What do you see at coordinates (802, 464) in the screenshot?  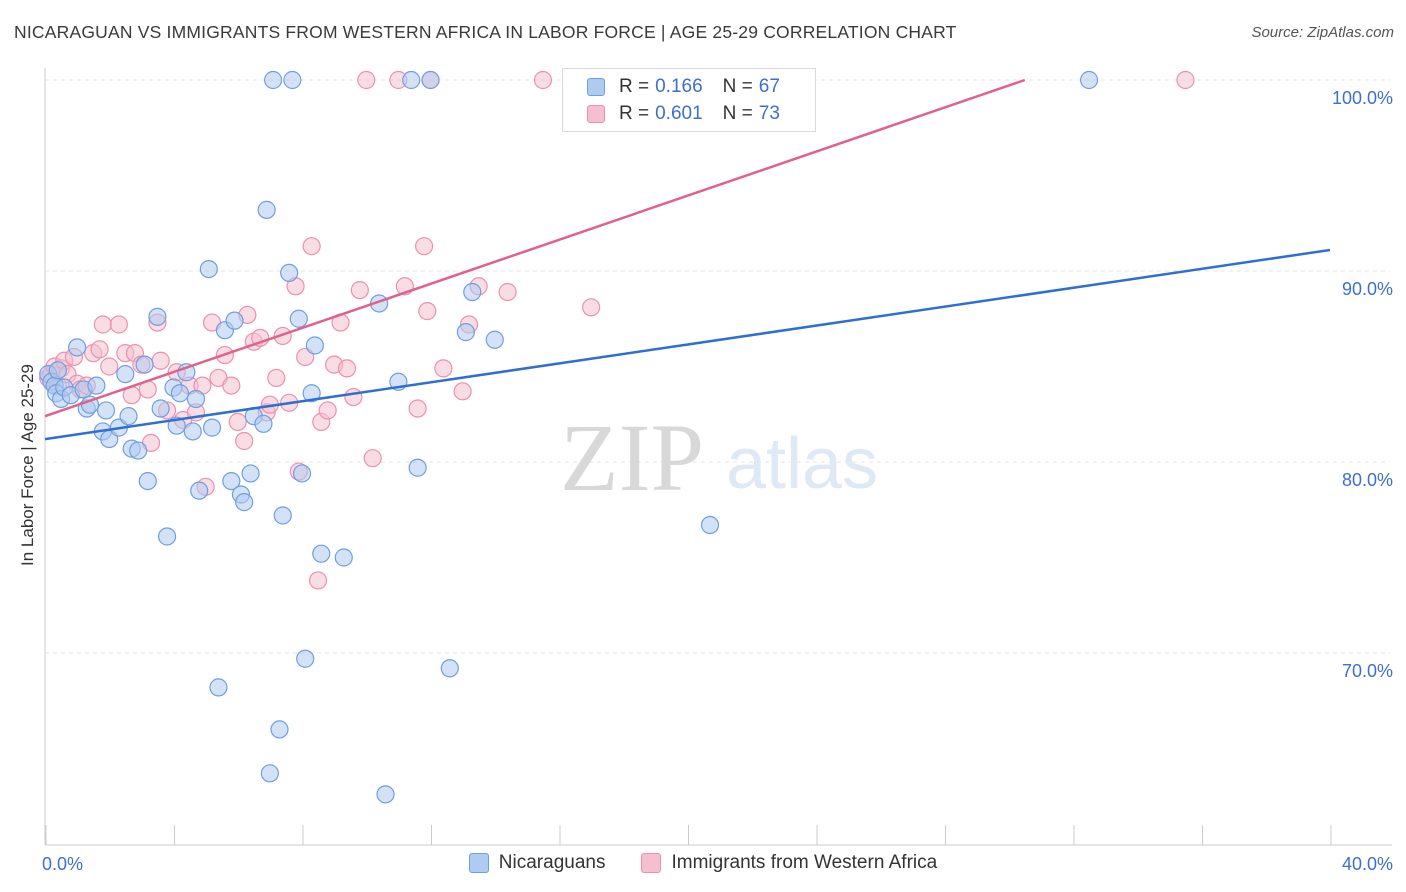 I see `watermark-atlas: atlas` at bounding box center [802, 464].